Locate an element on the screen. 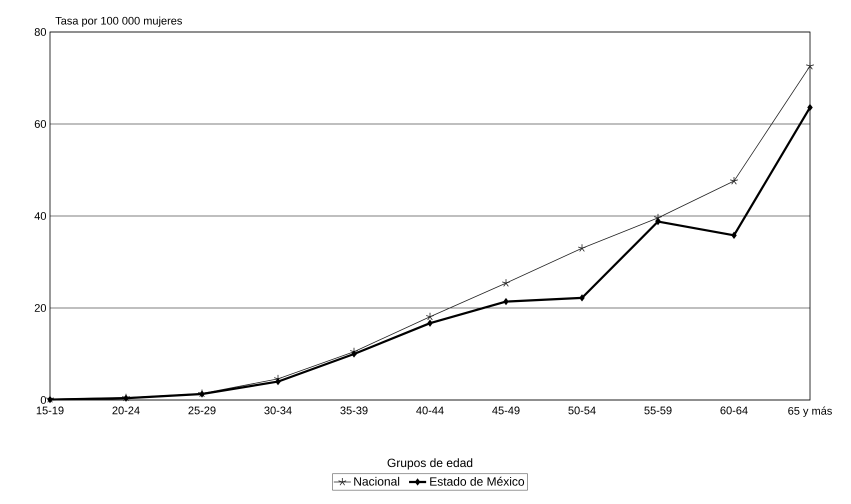 The width and height of the screenshot is (851, 504). y-axis-title: Tasa por 100 000 mujeres is located at coordinates (118, 21).